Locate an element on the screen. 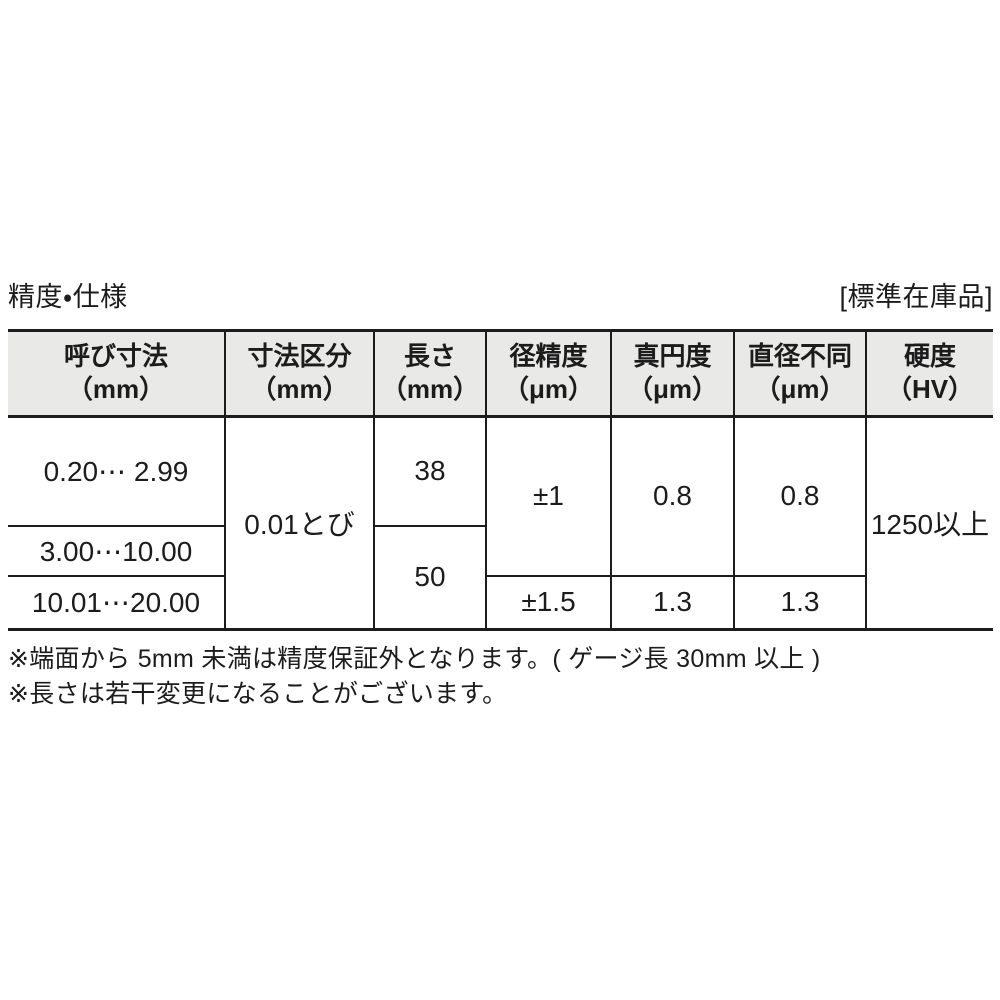 The width and height of the screenshot is (1000, 1000). cell-diameter-variation-2: 1.3 is located at coordinates (799, 603).